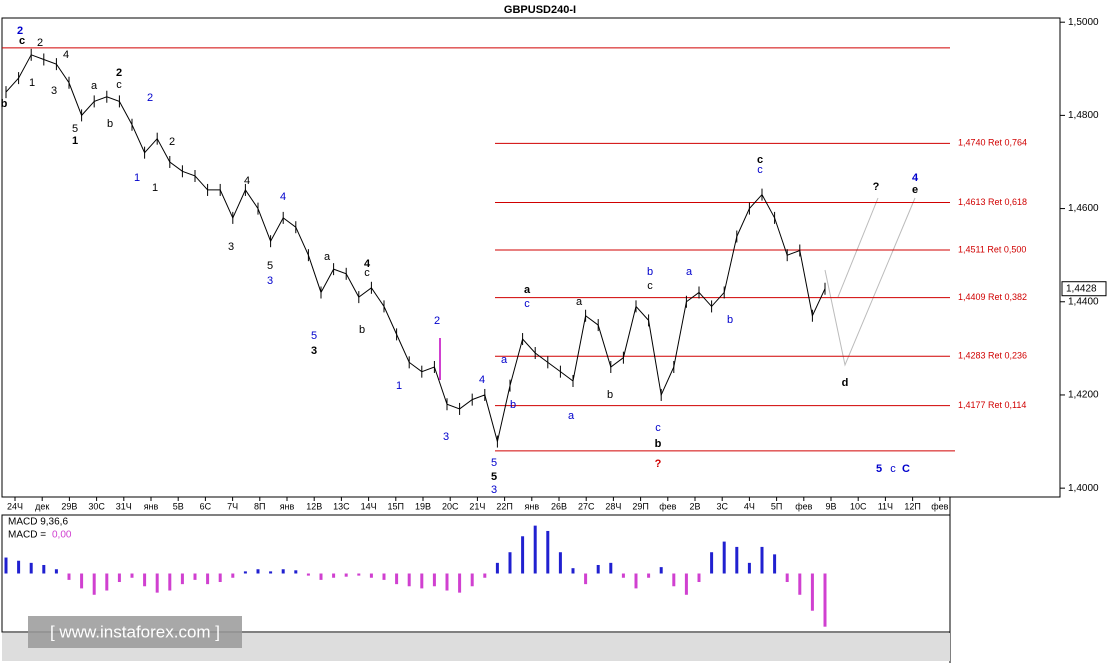 This screenshot has width=1107, height=663. Describe the element at coordinates (992, 143) in the screenshot. I see `level-label: 1,4740 Ret 0,764` at that location.